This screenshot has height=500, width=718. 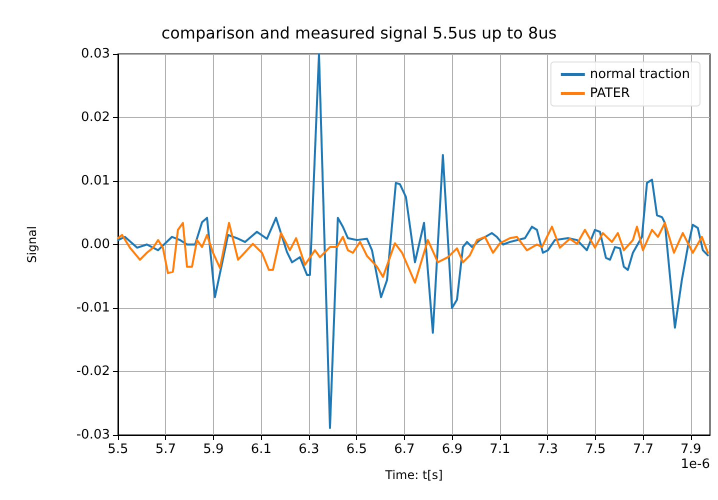 I want to click on x-tick-label: 7.5, so click(x=595, y=449).